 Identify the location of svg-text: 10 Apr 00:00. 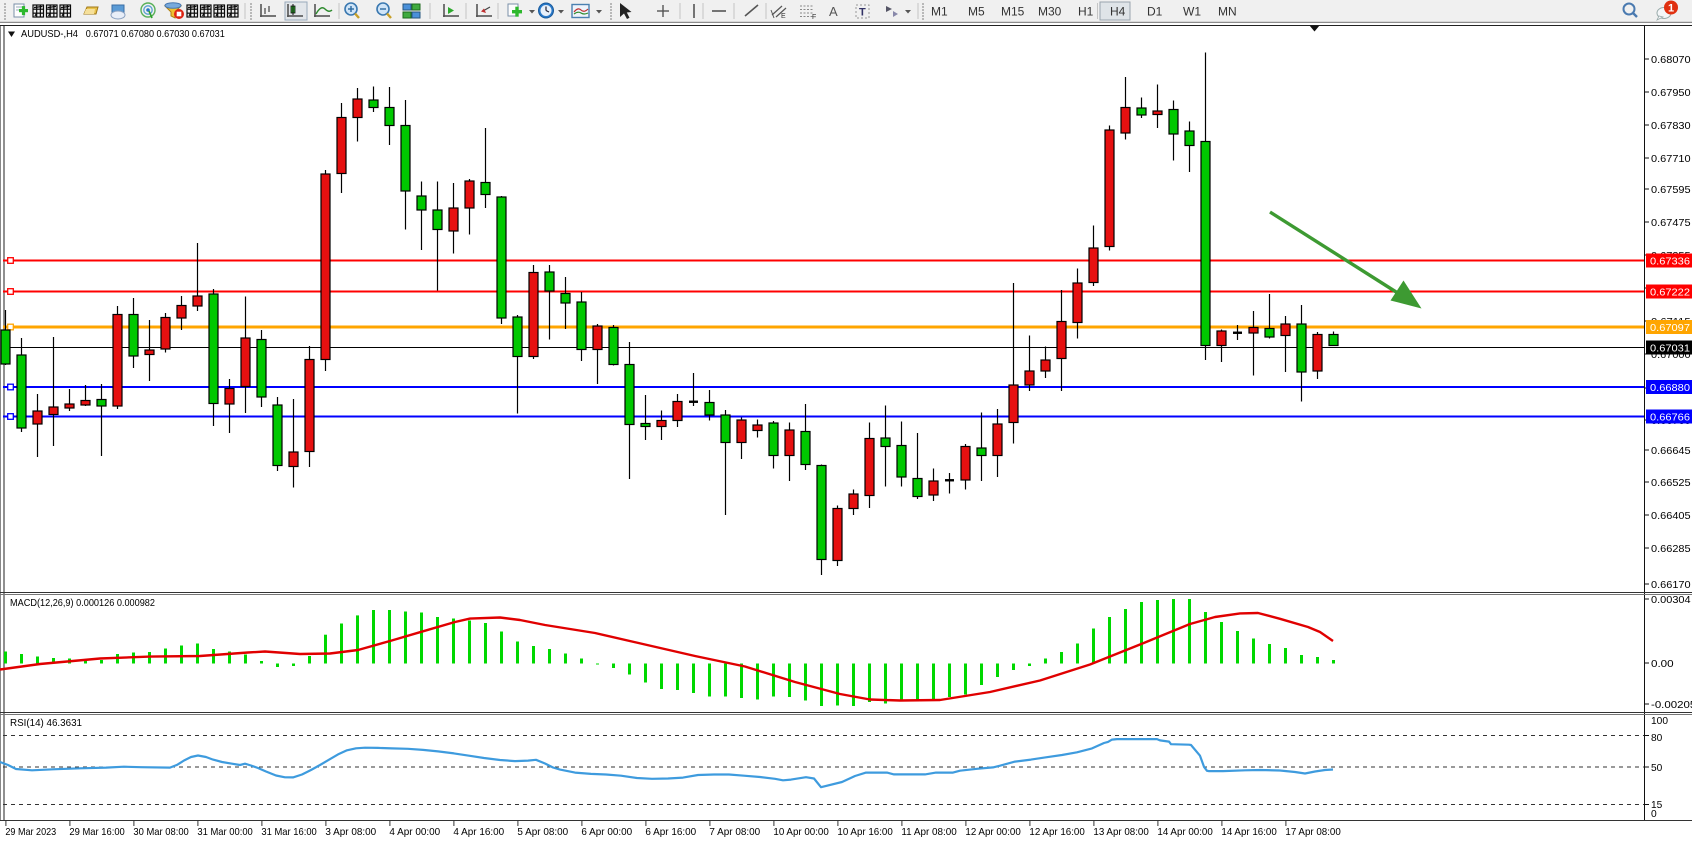
(801, 832).